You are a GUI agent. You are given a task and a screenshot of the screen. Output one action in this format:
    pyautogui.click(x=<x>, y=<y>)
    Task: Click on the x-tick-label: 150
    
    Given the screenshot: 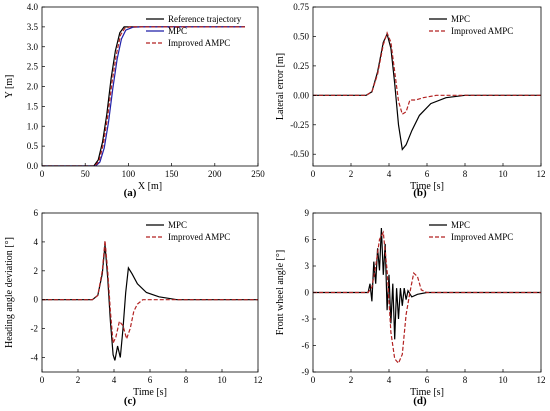 What is the action you would take?
    pyautogui.click(x=172, y=174)
    